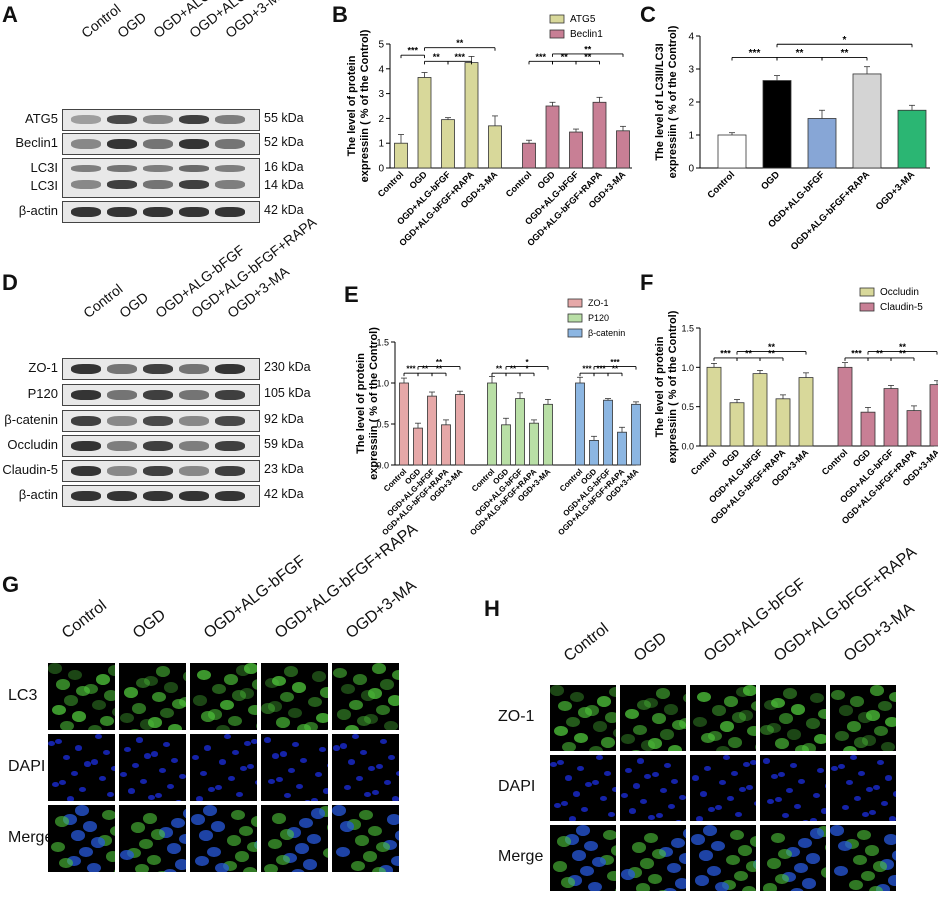  What do you see at coordinates (161, 212) in the screenshot?
I see `blot-strip` at bounding box center [161, 212].